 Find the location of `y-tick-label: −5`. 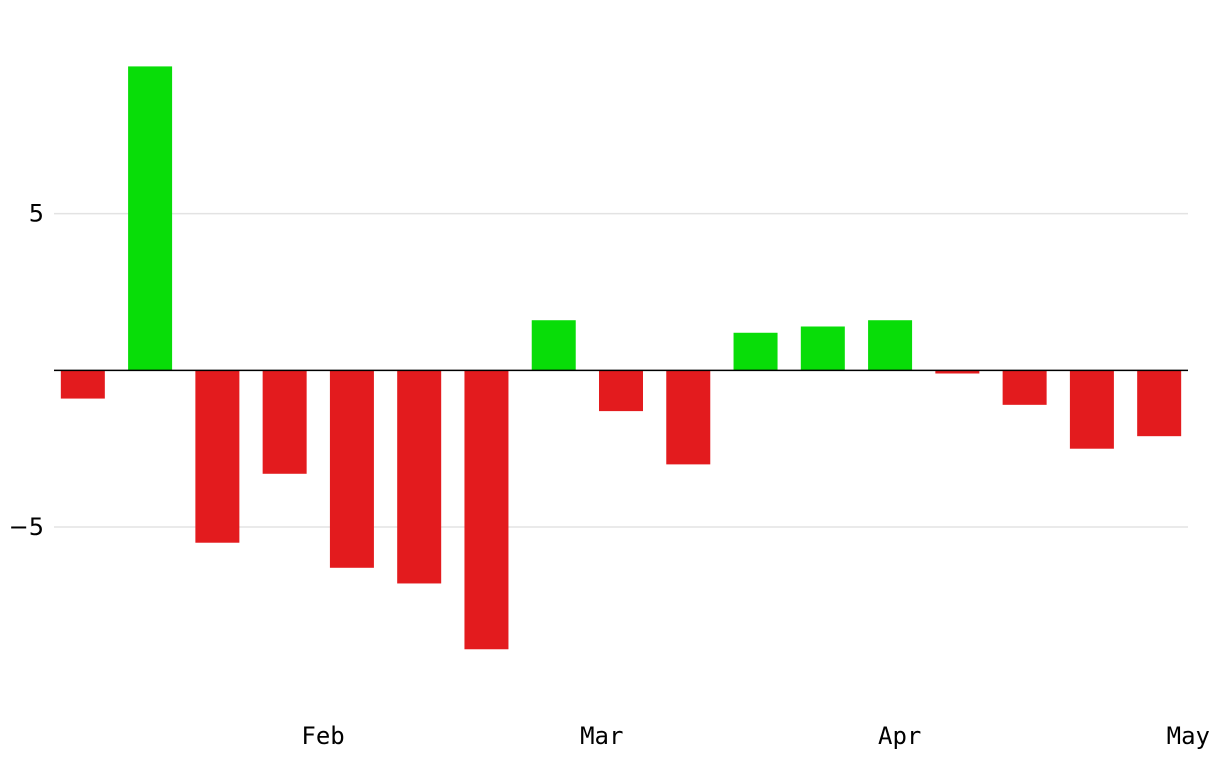

y-tick-label: −5 is located at coordinates (26, 527).